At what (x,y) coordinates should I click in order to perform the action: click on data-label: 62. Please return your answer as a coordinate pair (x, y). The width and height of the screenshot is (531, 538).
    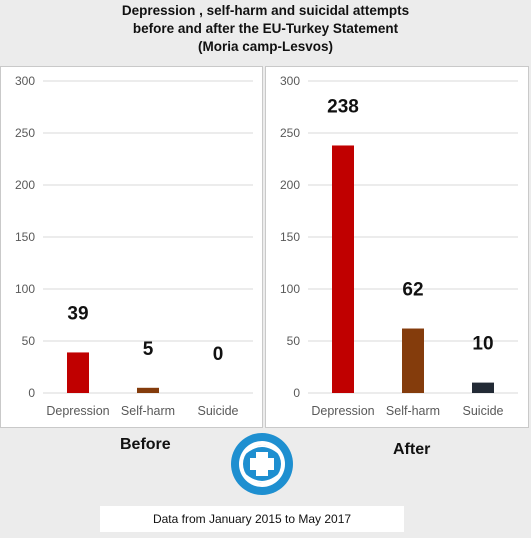
    Looking at the image, I should click on (412, 290).